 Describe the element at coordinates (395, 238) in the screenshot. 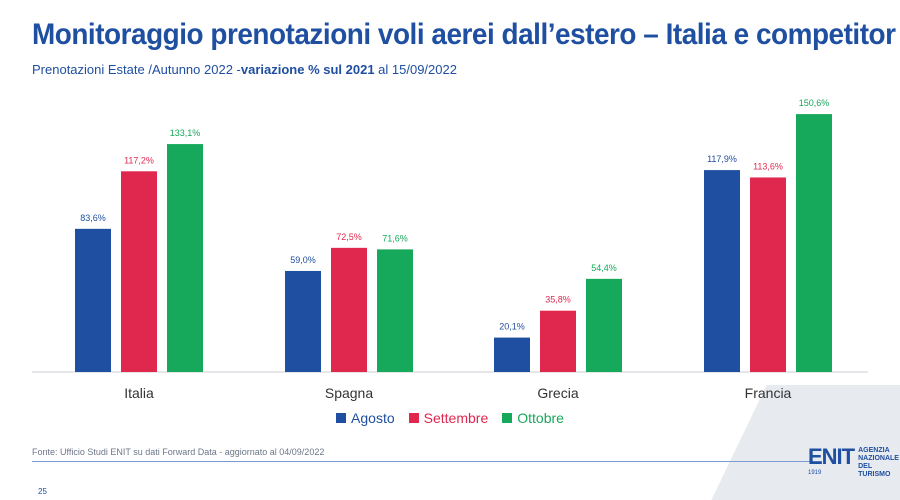

I see `data-label-spagna-ottobre: 71,6%` at that location.